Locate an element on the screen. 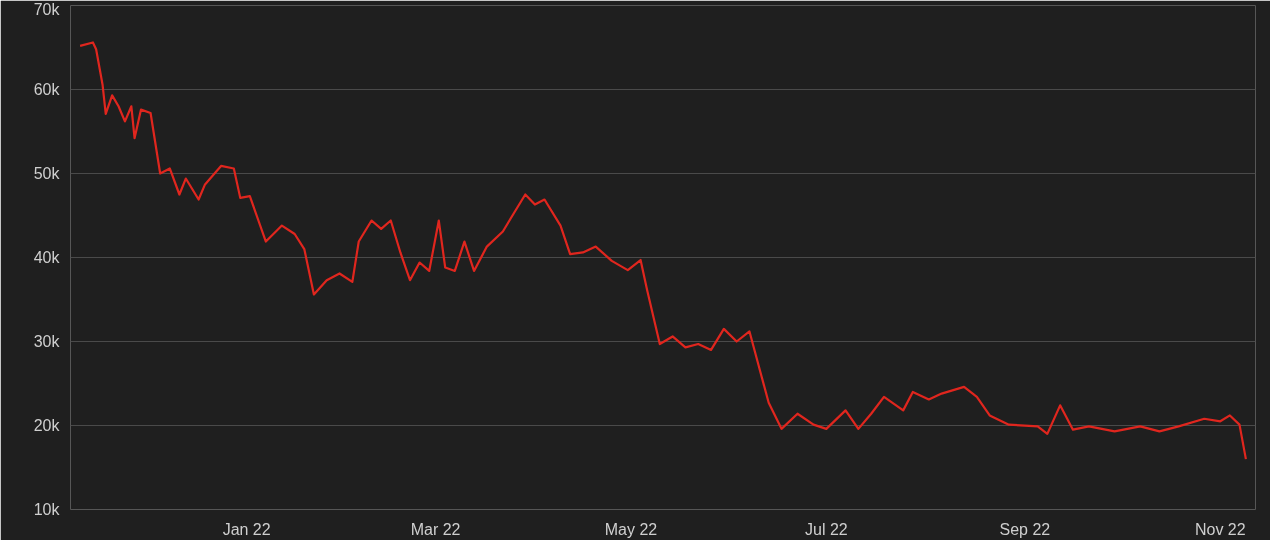 The image size is (1280, 549). x-tick-label: Mar 22 is located at coordinates (435, 529).